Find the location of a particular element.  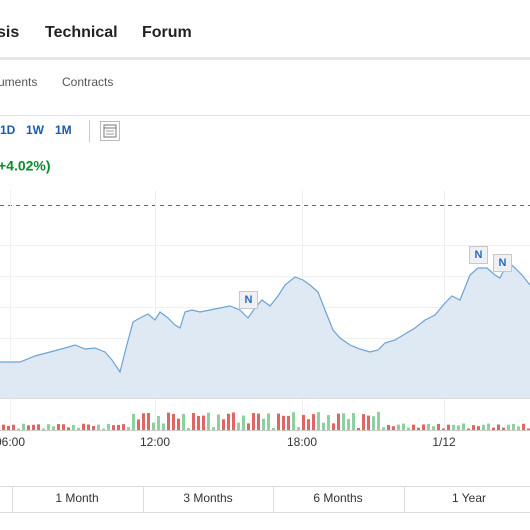

x-label: 12:00 is located at coordinates (155, 442).